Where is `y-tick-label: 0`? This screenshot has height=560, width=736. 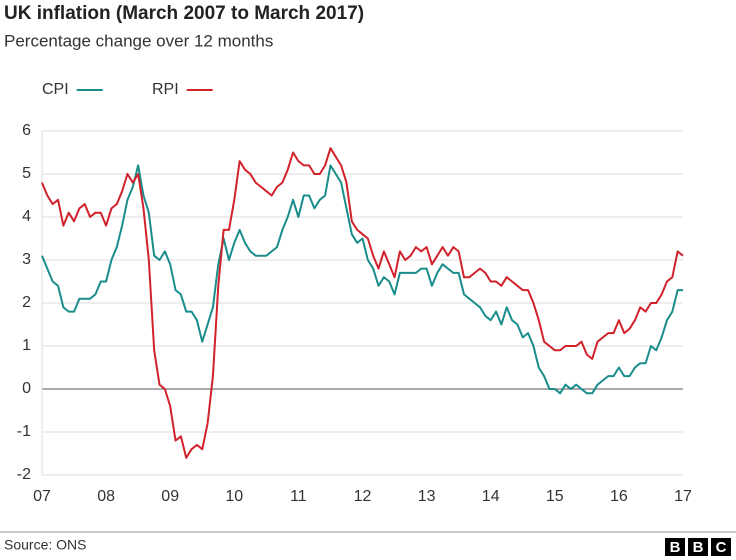
y-tick-label: 0 is located at coordinates (26, 388).